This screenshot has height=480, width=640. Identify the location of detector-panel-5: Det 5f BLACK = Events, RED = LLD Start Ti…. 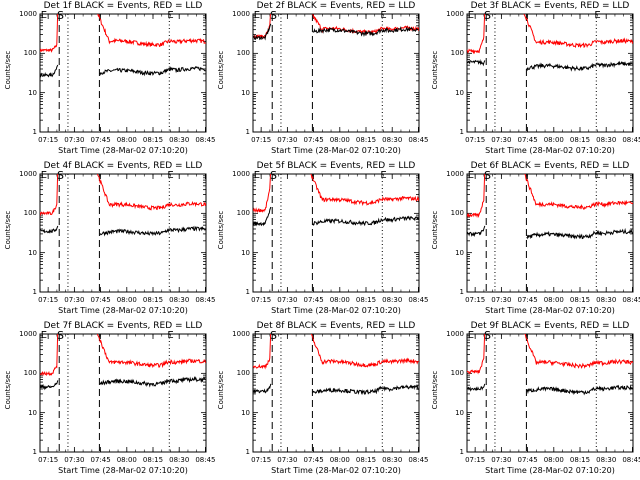
(321, 240).